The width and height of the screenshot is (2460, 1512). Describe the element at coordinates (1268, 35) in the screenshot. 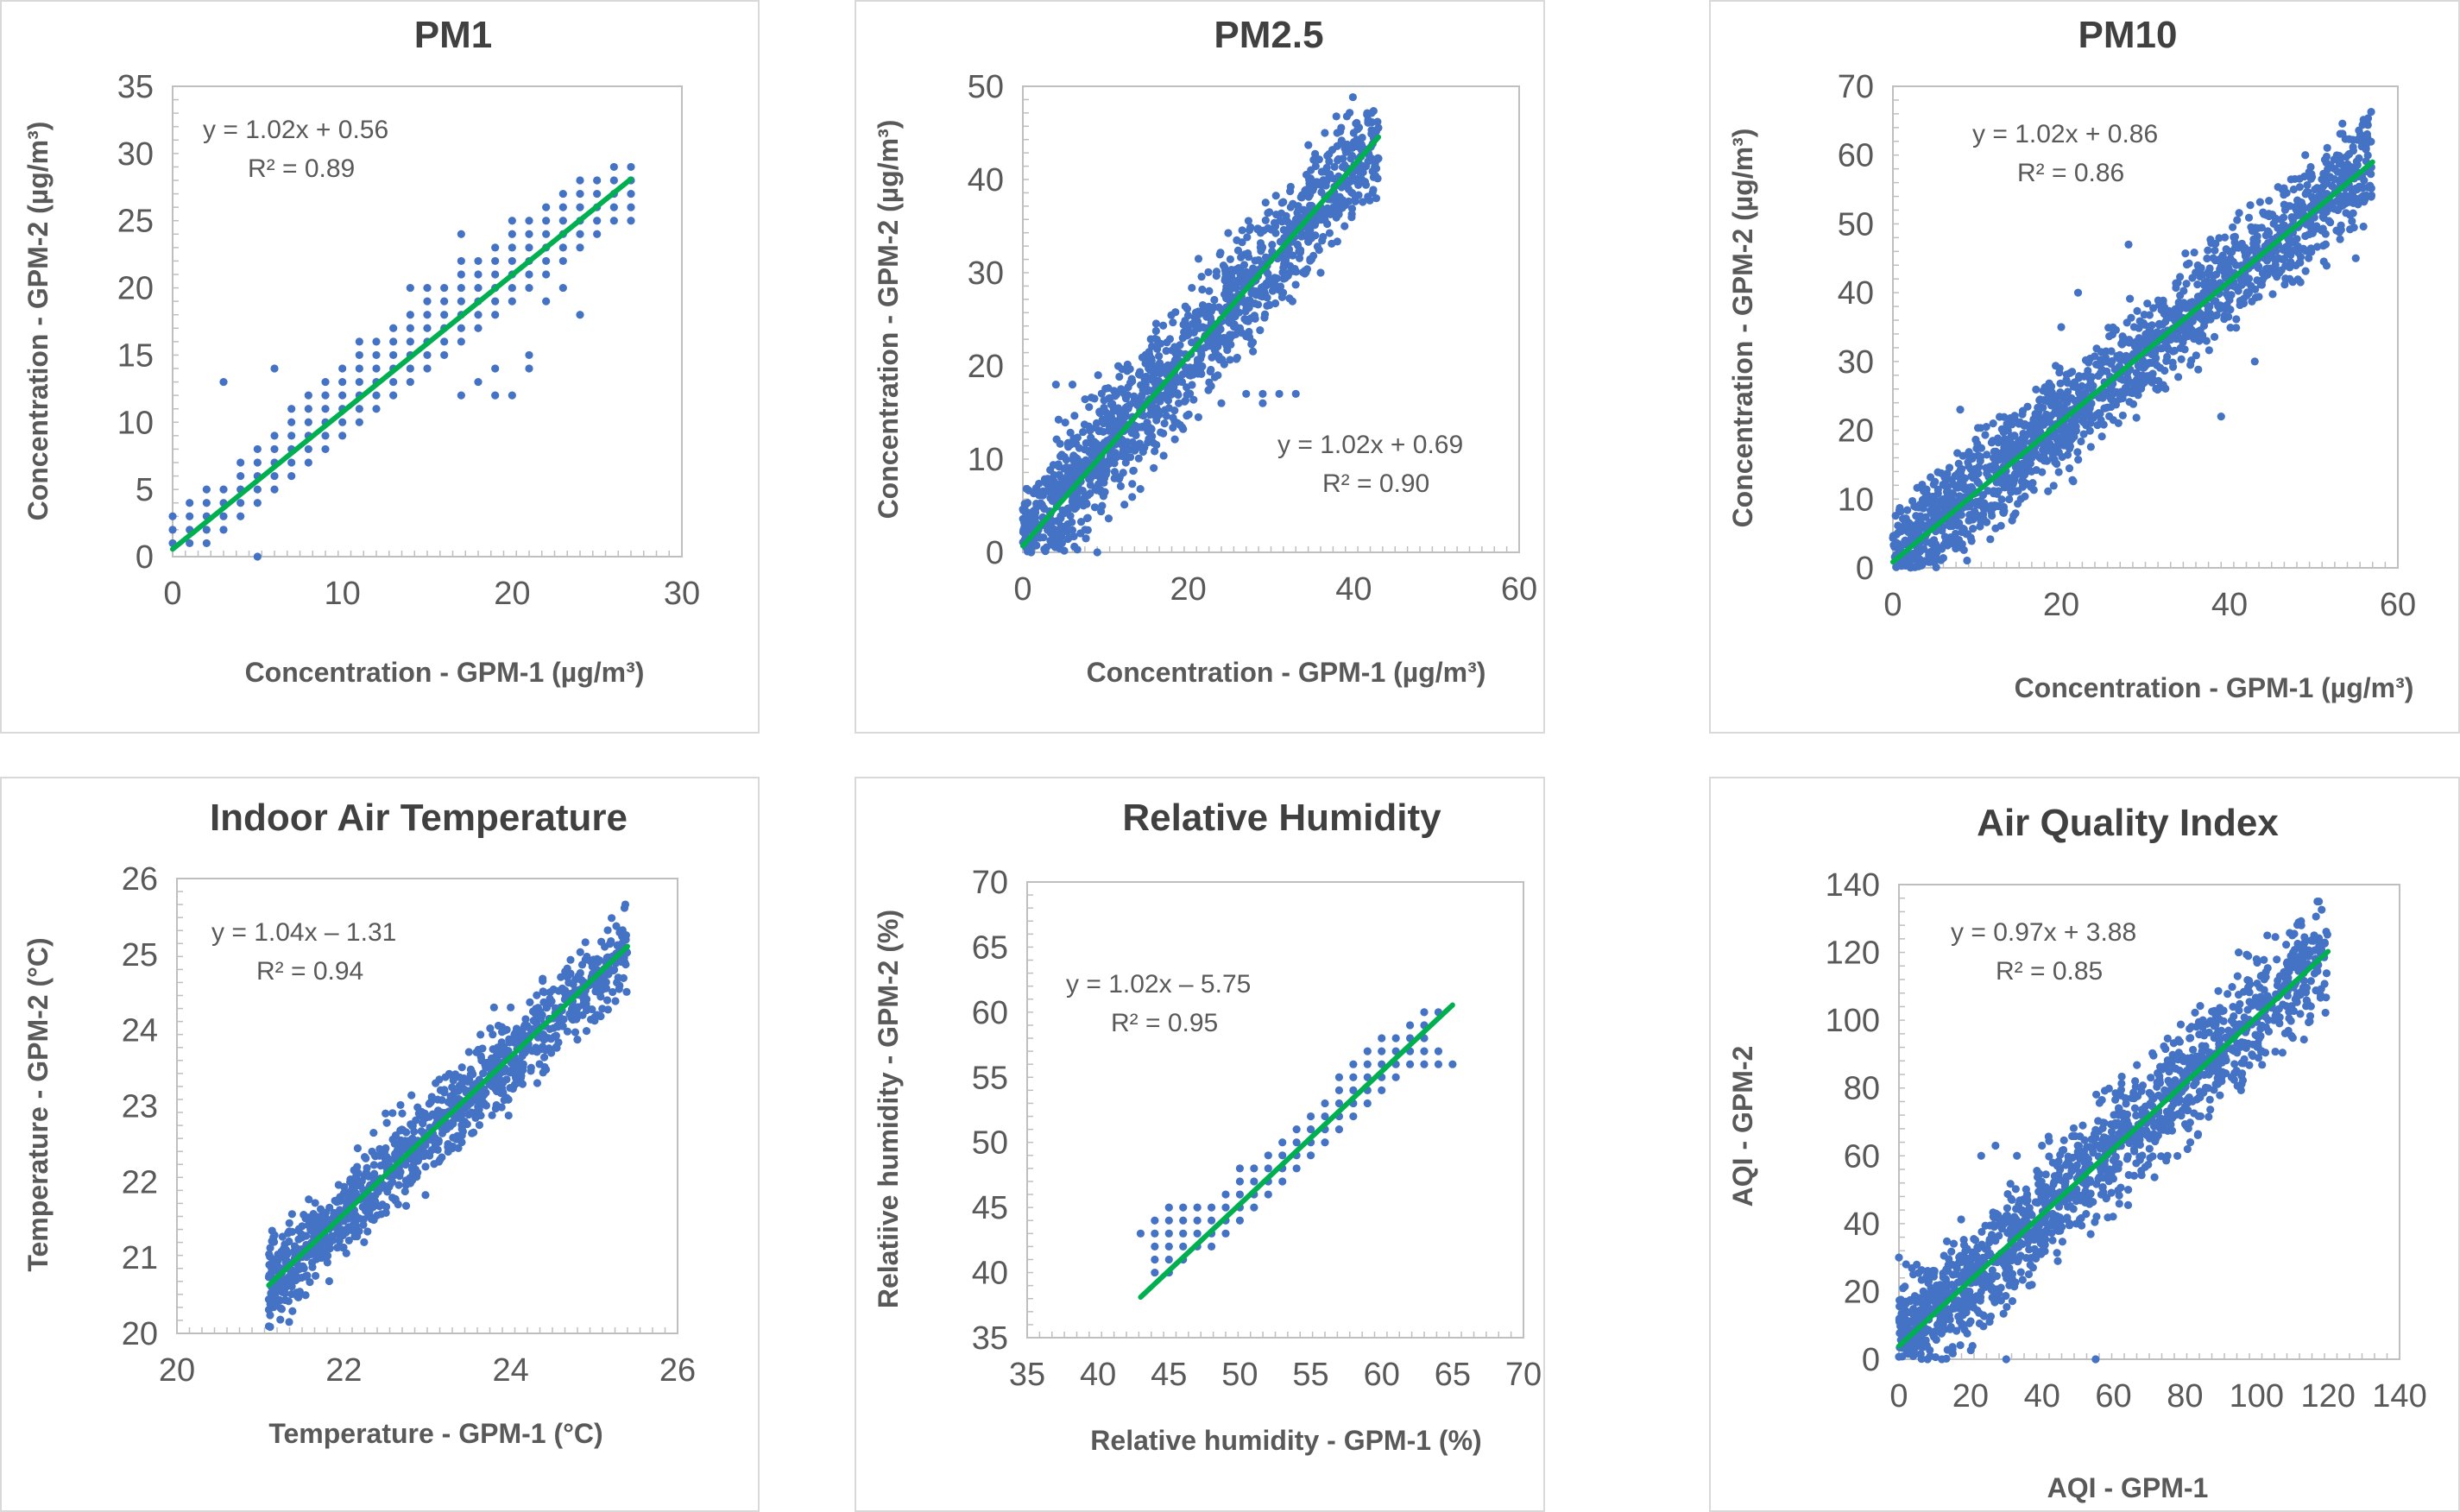

I see `chart-title: PM2.5` at that location.